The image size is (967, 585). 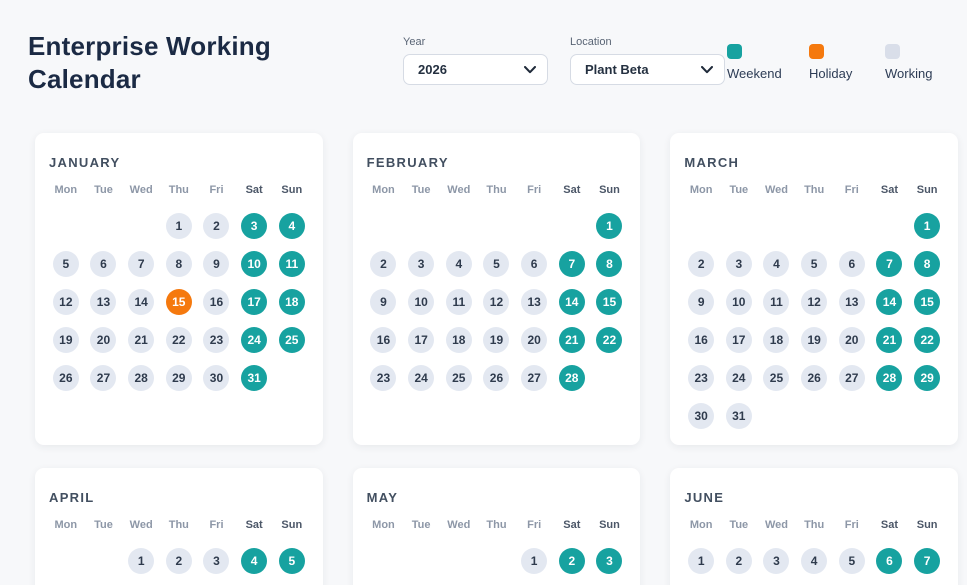 What do you see at coordinates (734, 51) in the screenshot?
I see `weekend-swatch-icon` at bounding box center [734, 51].